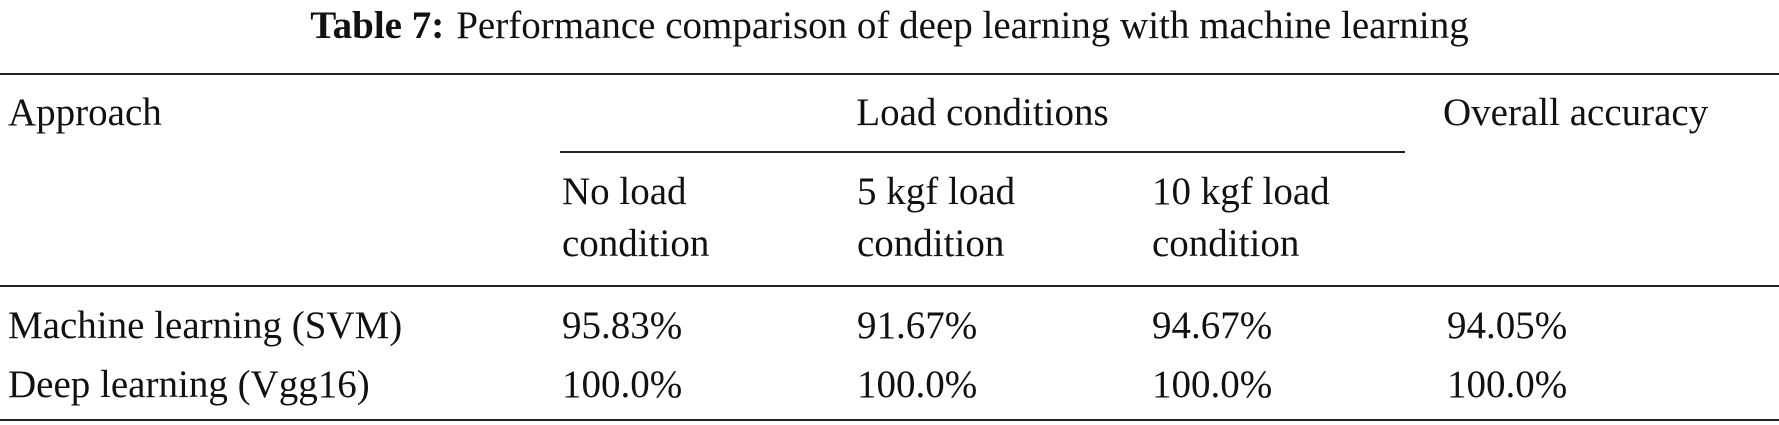 Image resolution: width=1779 pixels, height=425 pixels. What do you see at coordinates (622, 325) in the screenshot?
I see `data-cell: 95.83%` at bounding box center [622, 325].